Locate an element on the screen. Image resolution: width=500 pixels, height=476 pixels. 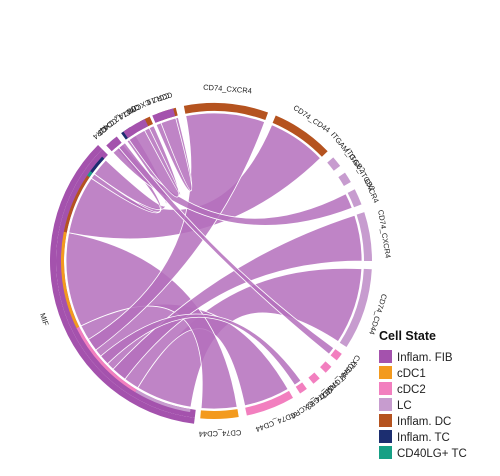
sector-label: MIF is located at coordinates (44, 320).